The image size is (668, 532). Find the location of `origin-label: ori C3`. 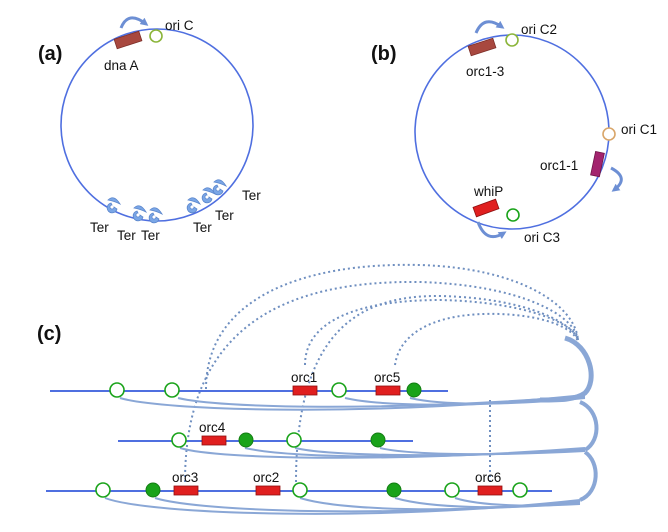

origin-label: ori C3 is located at coordinates (542, 237).